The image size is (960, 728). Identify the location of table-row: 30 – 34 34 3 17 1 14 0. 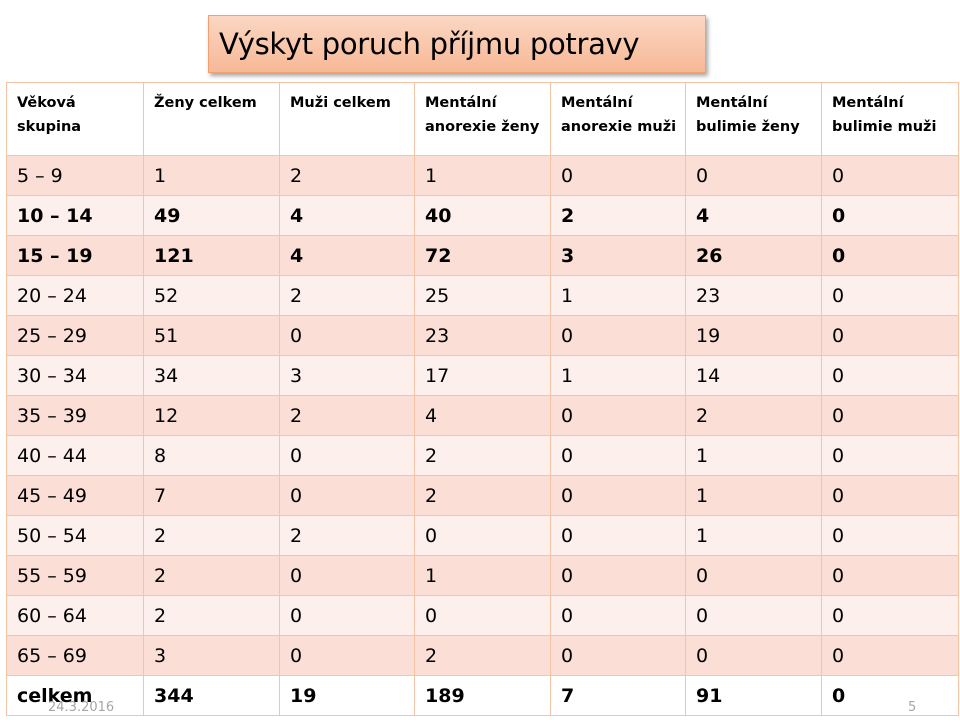
(482, 375).